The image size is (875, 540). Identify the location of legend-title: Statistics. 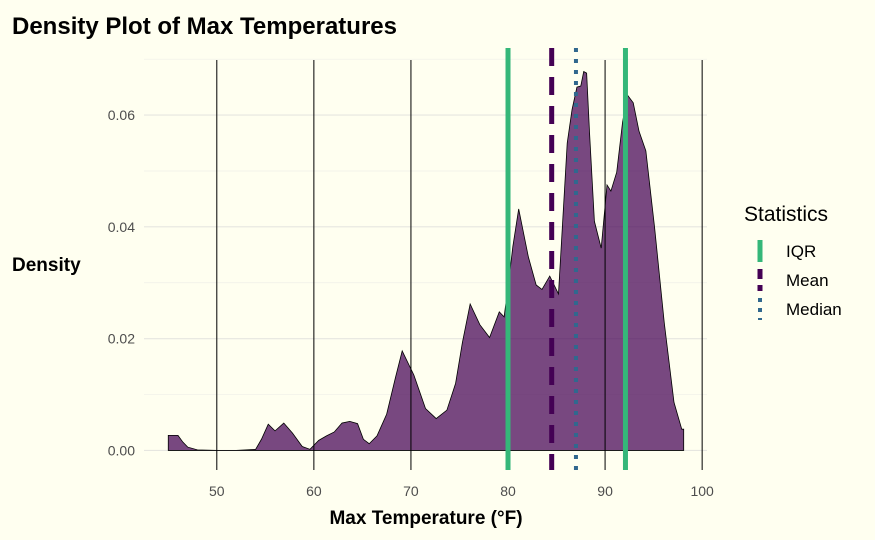
(786, 214).